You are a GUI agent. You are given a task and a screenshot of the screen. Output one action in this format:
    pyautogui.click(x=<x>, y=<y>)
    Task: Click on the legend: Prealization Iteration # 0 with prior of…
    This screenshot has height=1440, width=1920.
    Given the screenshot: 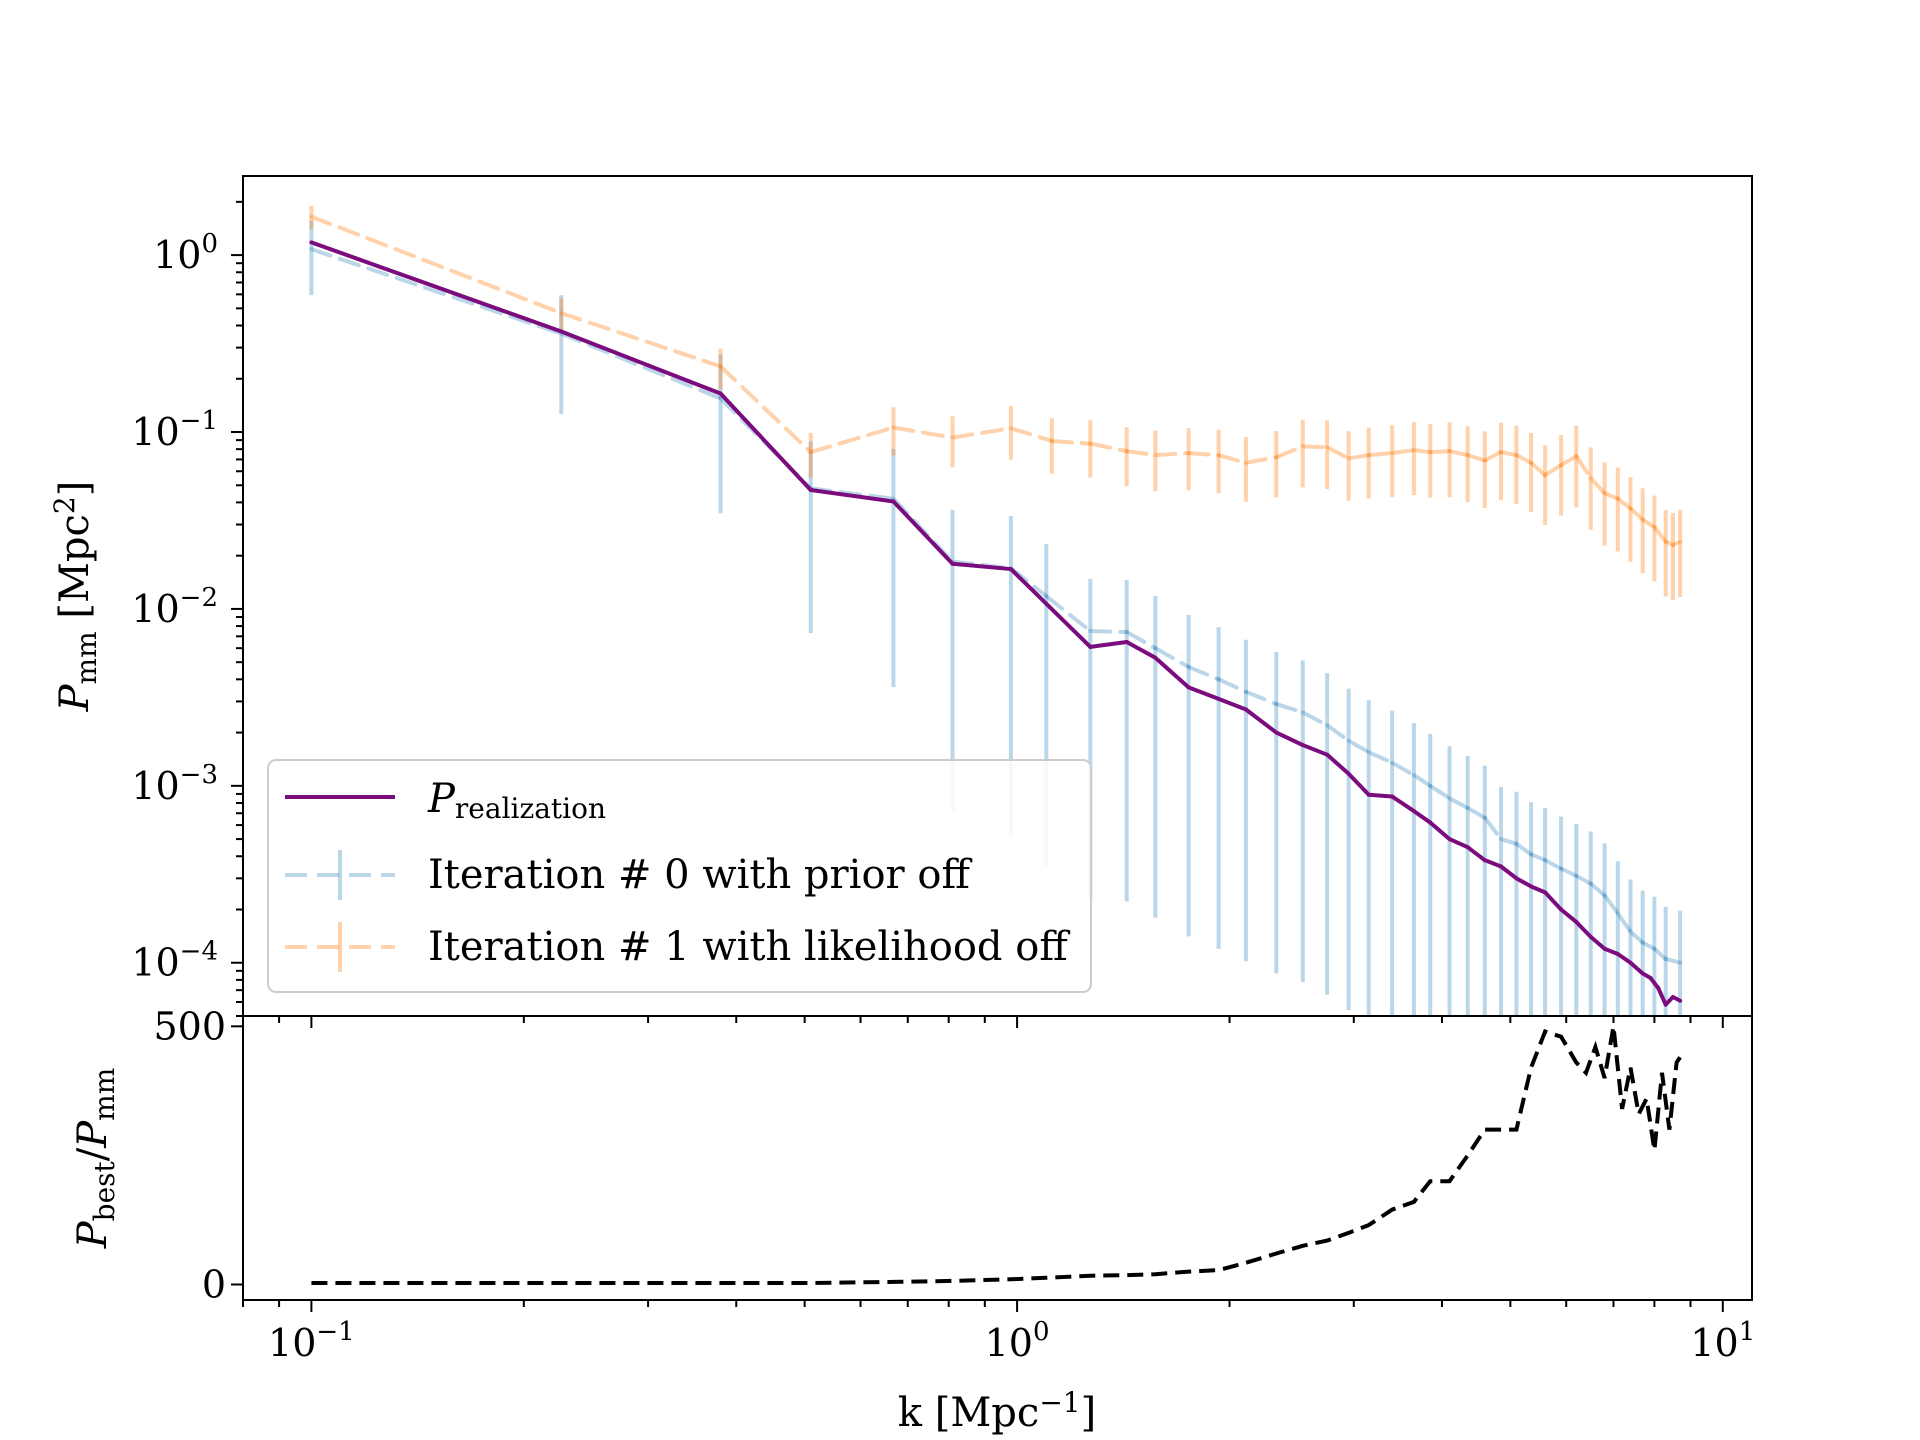 What is the action you would take?
    pyautogui.click(x=679, y=876)
    